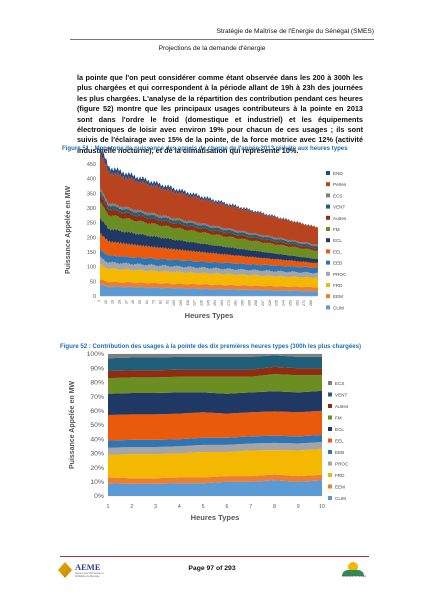 This screenshot has width=424, height=600. Describe the element at coordinates (339, 207) in the screenshot. I see `legend-label-vent: VENT` at that location.